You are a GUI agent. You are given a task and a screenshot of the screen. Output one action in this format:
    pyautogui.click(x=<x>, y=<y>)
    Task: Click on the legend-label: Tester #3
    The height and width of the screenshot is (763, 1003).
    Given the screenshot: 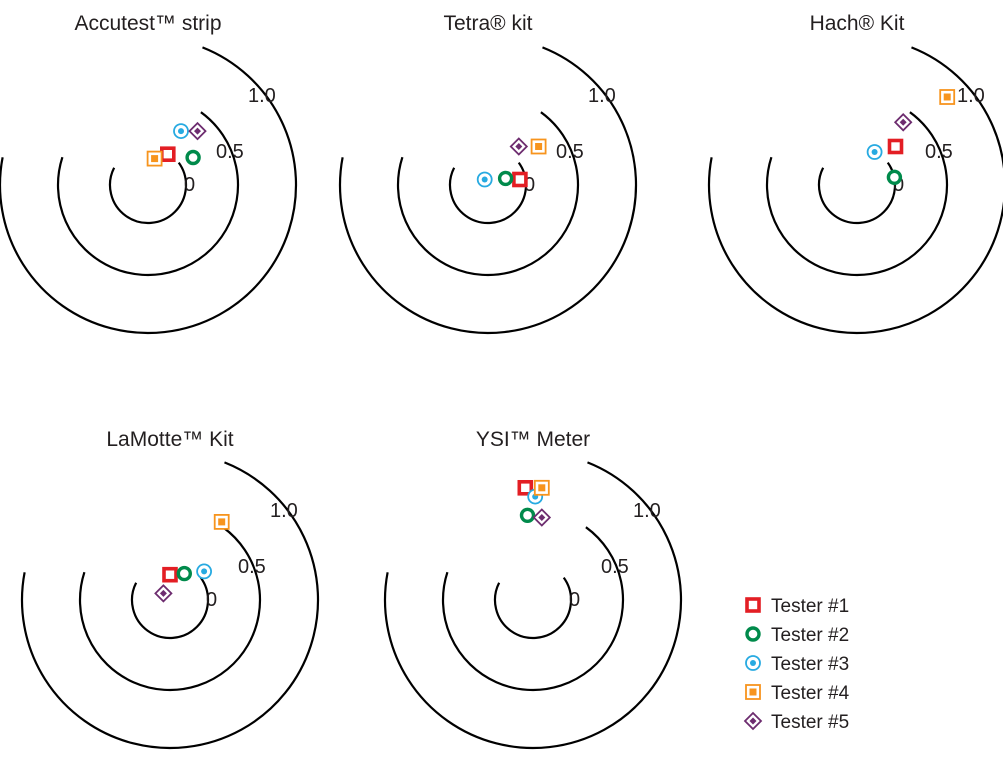 What is the action you would take?
    pyautogui.click(x=810, y=664)
    